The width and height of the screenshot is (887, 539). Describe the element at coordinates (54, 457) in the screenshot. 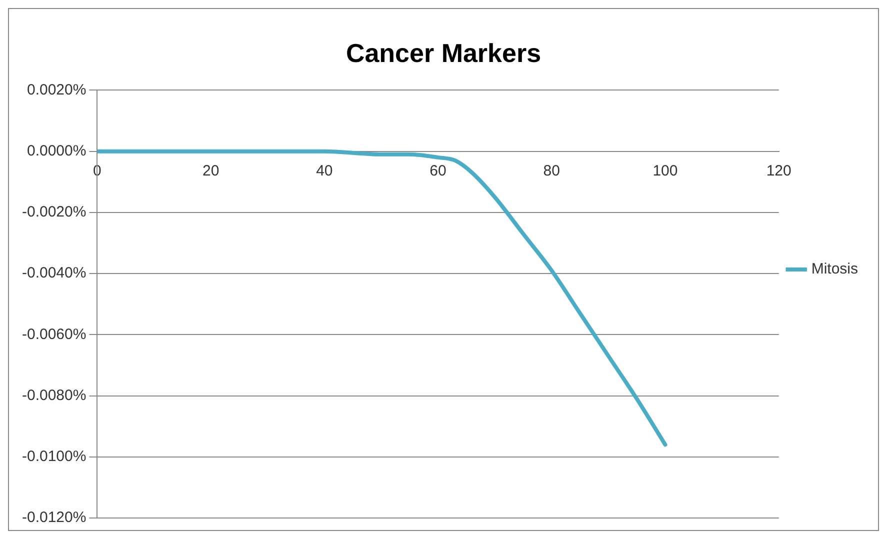

I see `y-tick-label: -0.0100%` at that location.